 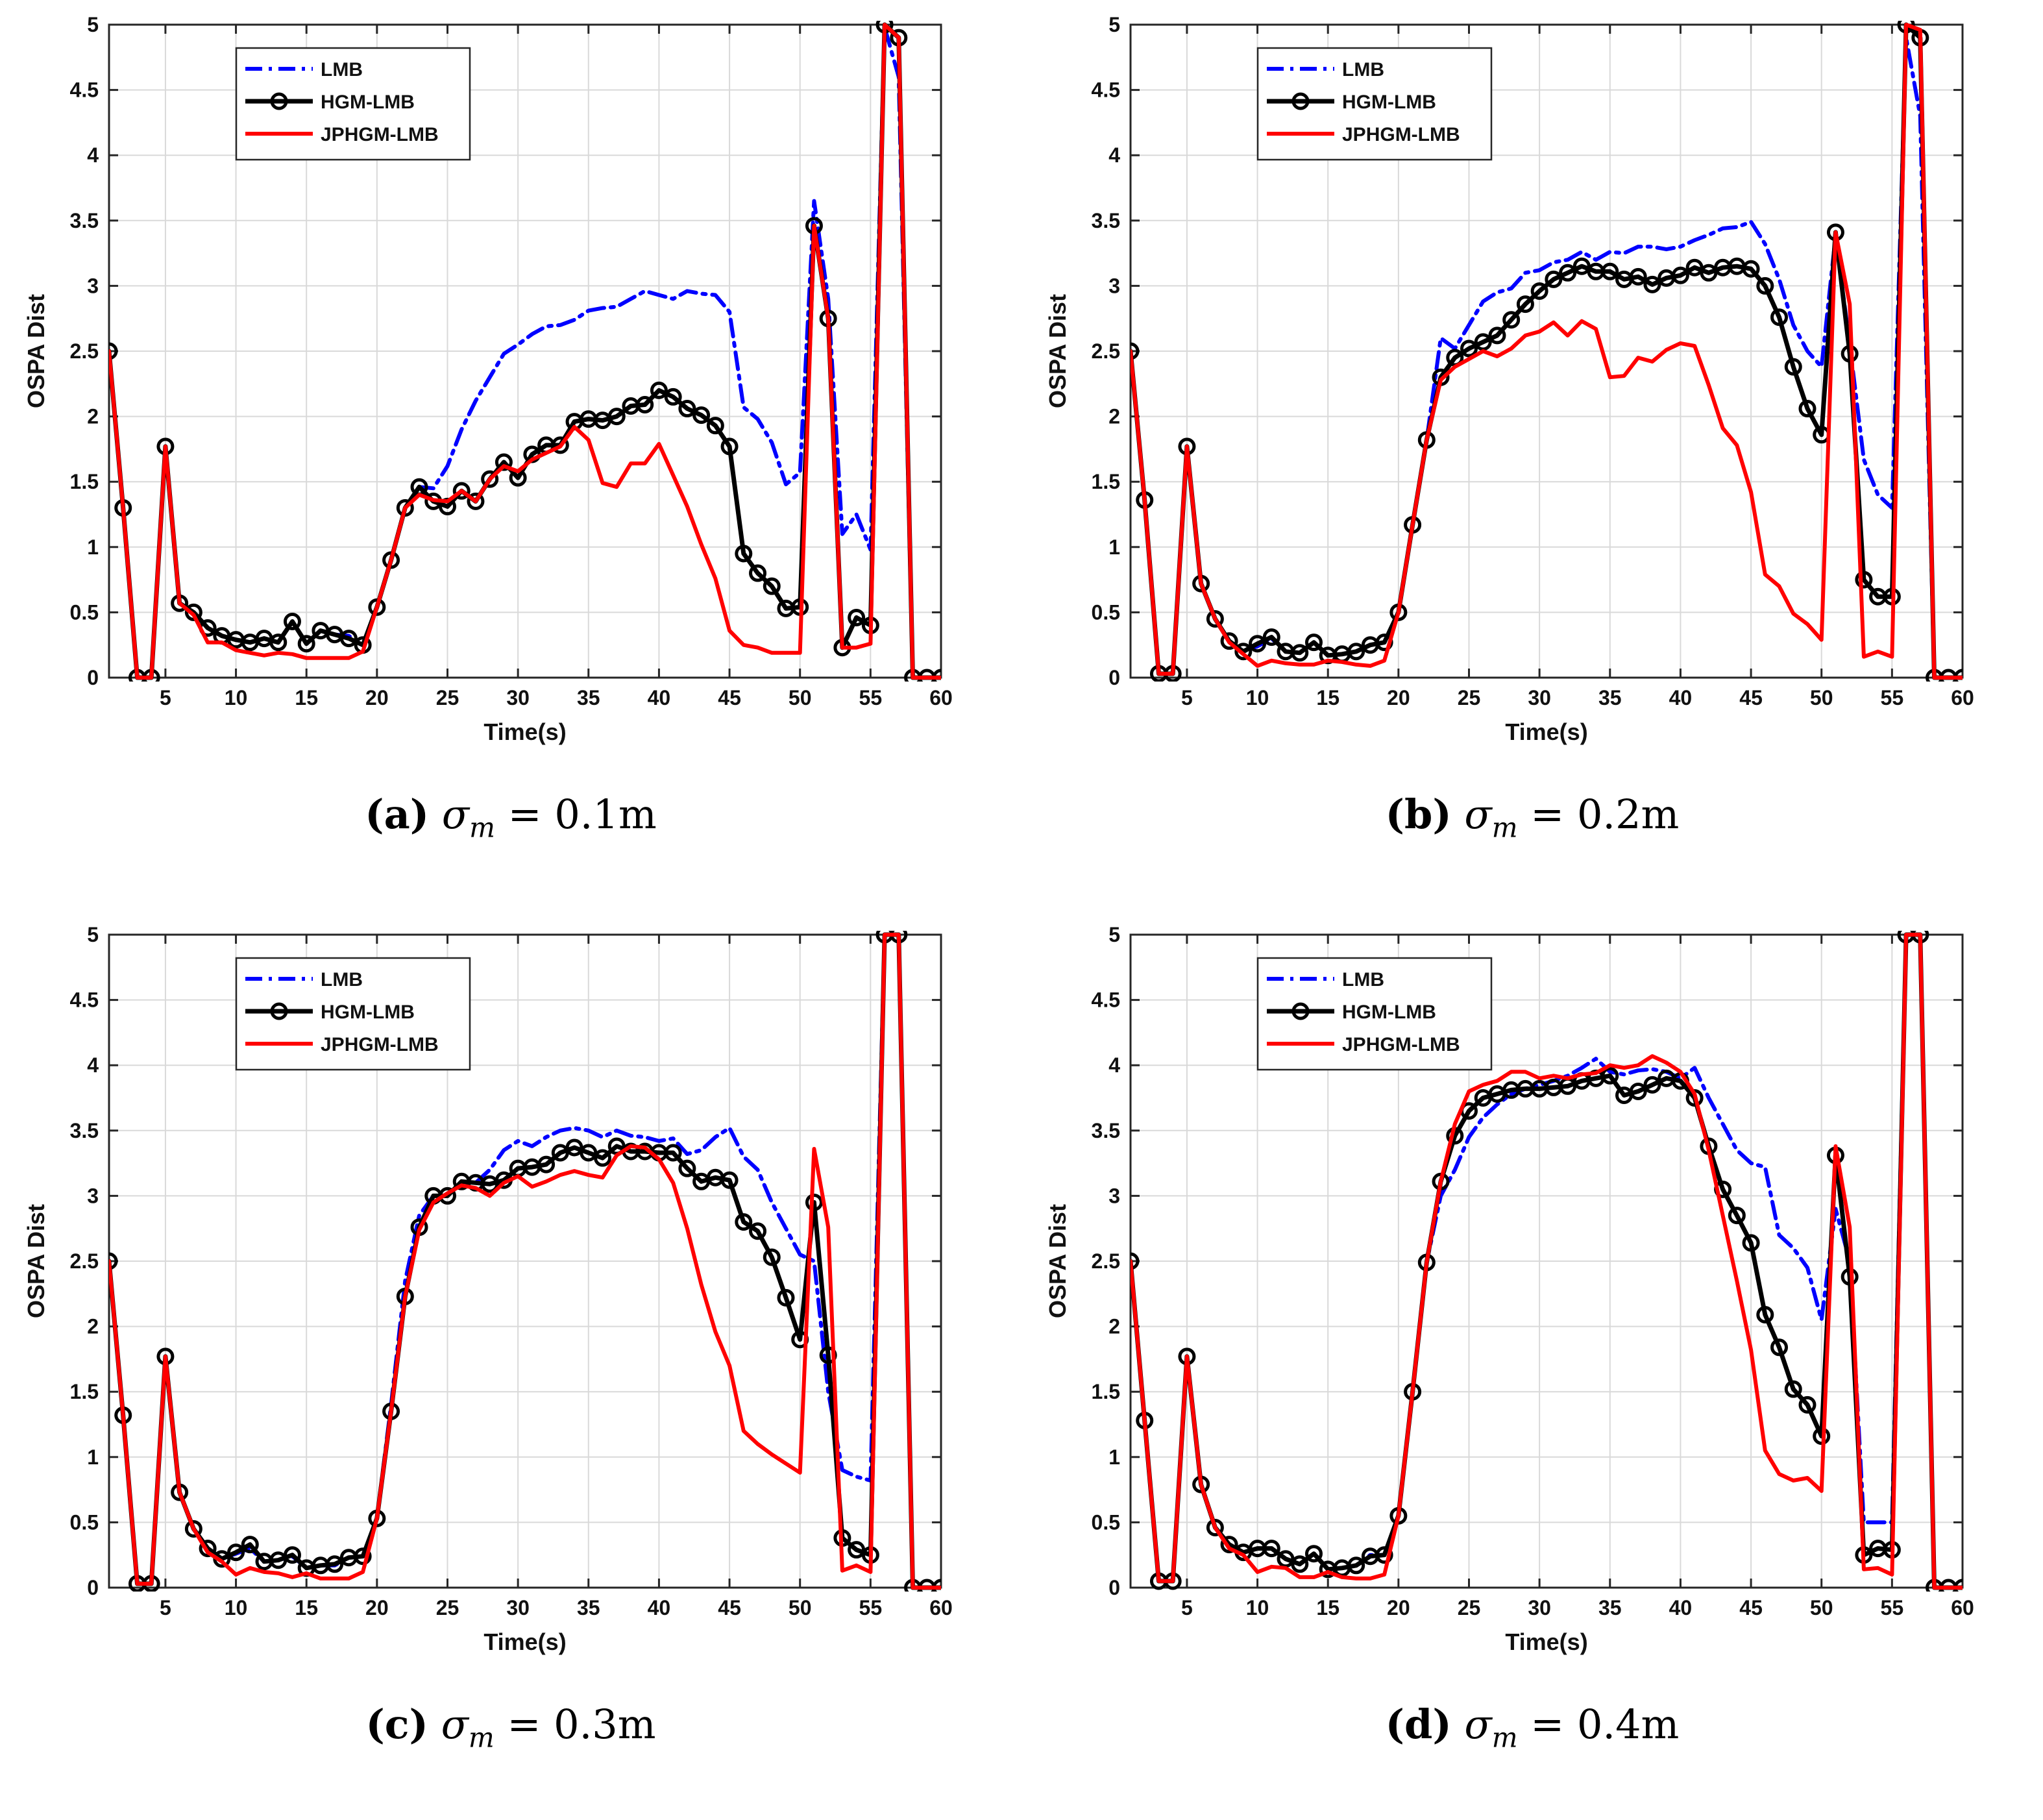 I want to click on y-tick-label: 2.5, so click(x=1106, y=1261).